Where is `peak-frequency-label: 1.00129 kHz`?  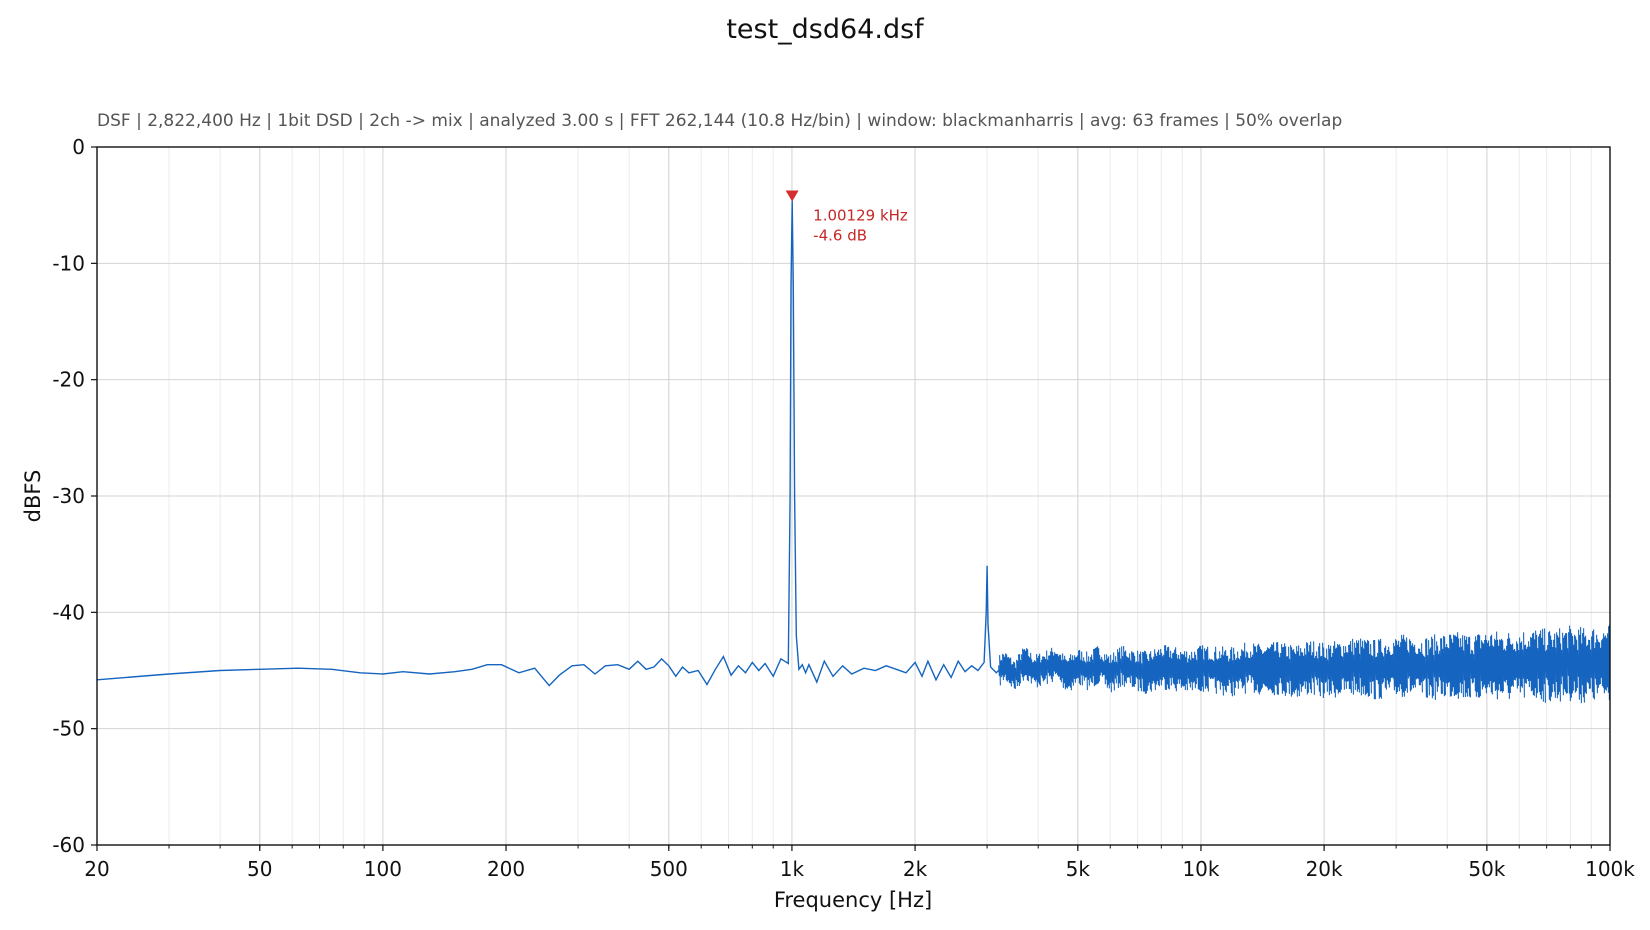
peak-frequency-label: 1.00129 kHz is located at coordinates (860, 216).